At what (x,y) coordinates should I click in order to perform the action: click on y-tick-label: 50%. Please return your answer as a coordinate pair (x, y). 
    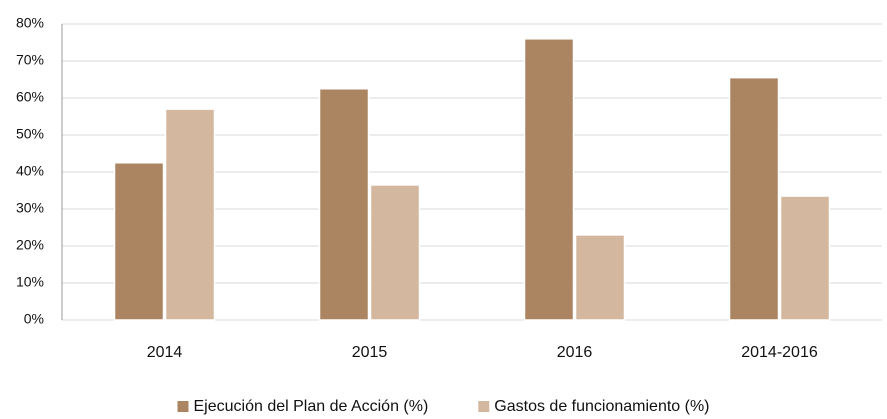
    Looking at the image, I should click on (30, 134).